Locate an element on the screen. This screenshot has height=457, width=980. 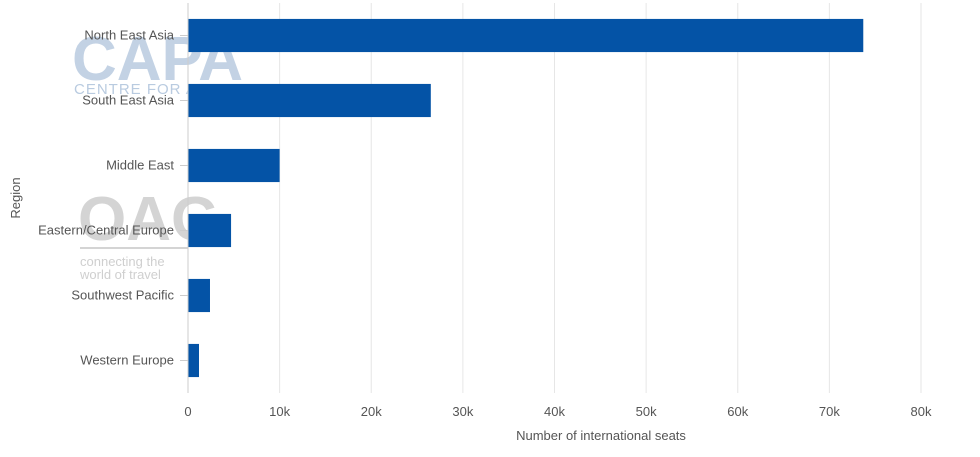
x-axis-title: Number of international seats is located at coordinates (601, 435).